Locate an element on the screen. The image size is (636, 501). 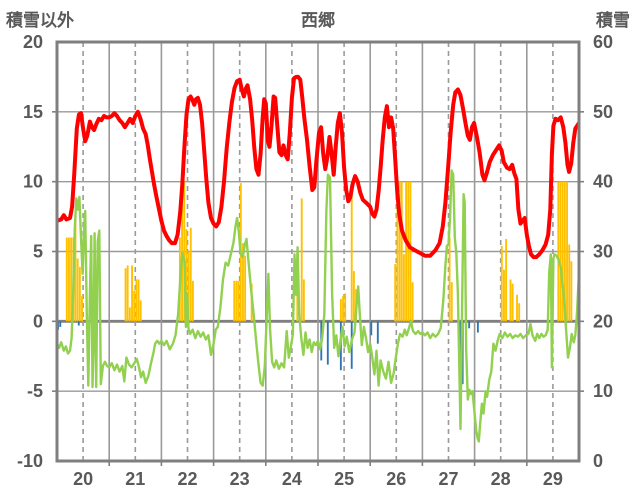
x-axis-day-label: 26 is located at coordinates (396, 479).